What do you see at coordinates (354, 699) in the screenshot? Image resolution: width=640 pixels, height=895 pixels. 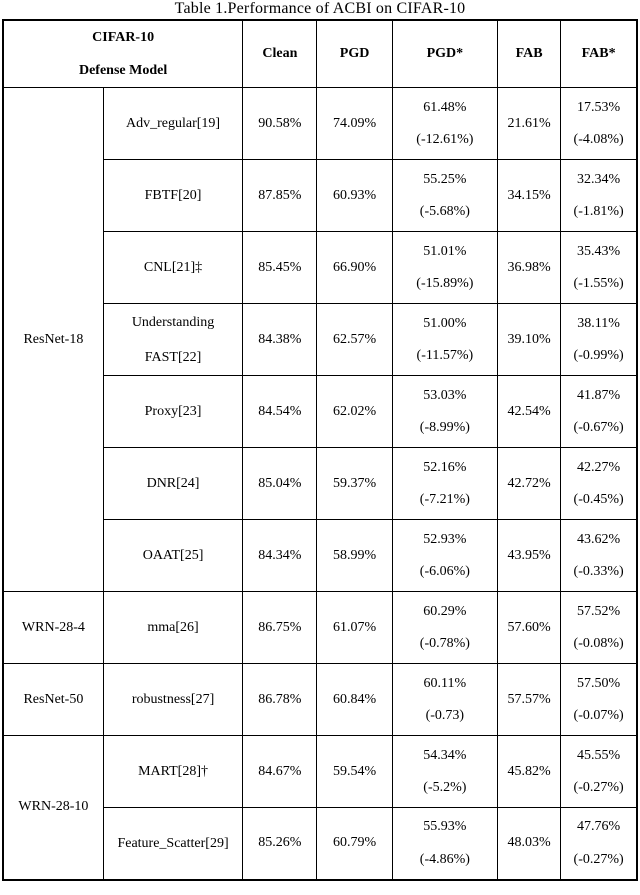 I see `cell-pgd: 60.84%` at bounding box center [354, 699].